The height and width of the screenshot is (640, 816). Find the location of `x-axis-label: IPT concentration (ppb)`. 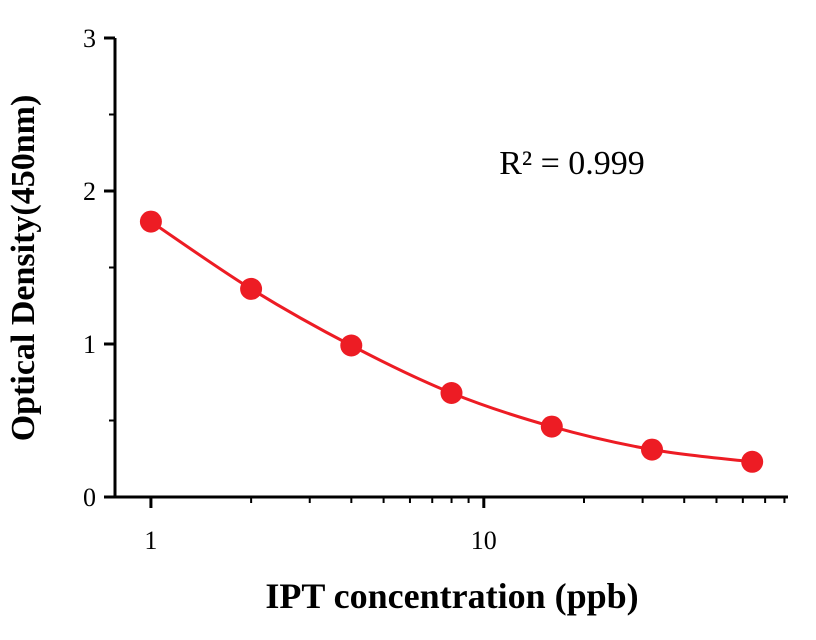

x-axis-label: IPT concentration (ppb) is located at coordinates (451, 596).